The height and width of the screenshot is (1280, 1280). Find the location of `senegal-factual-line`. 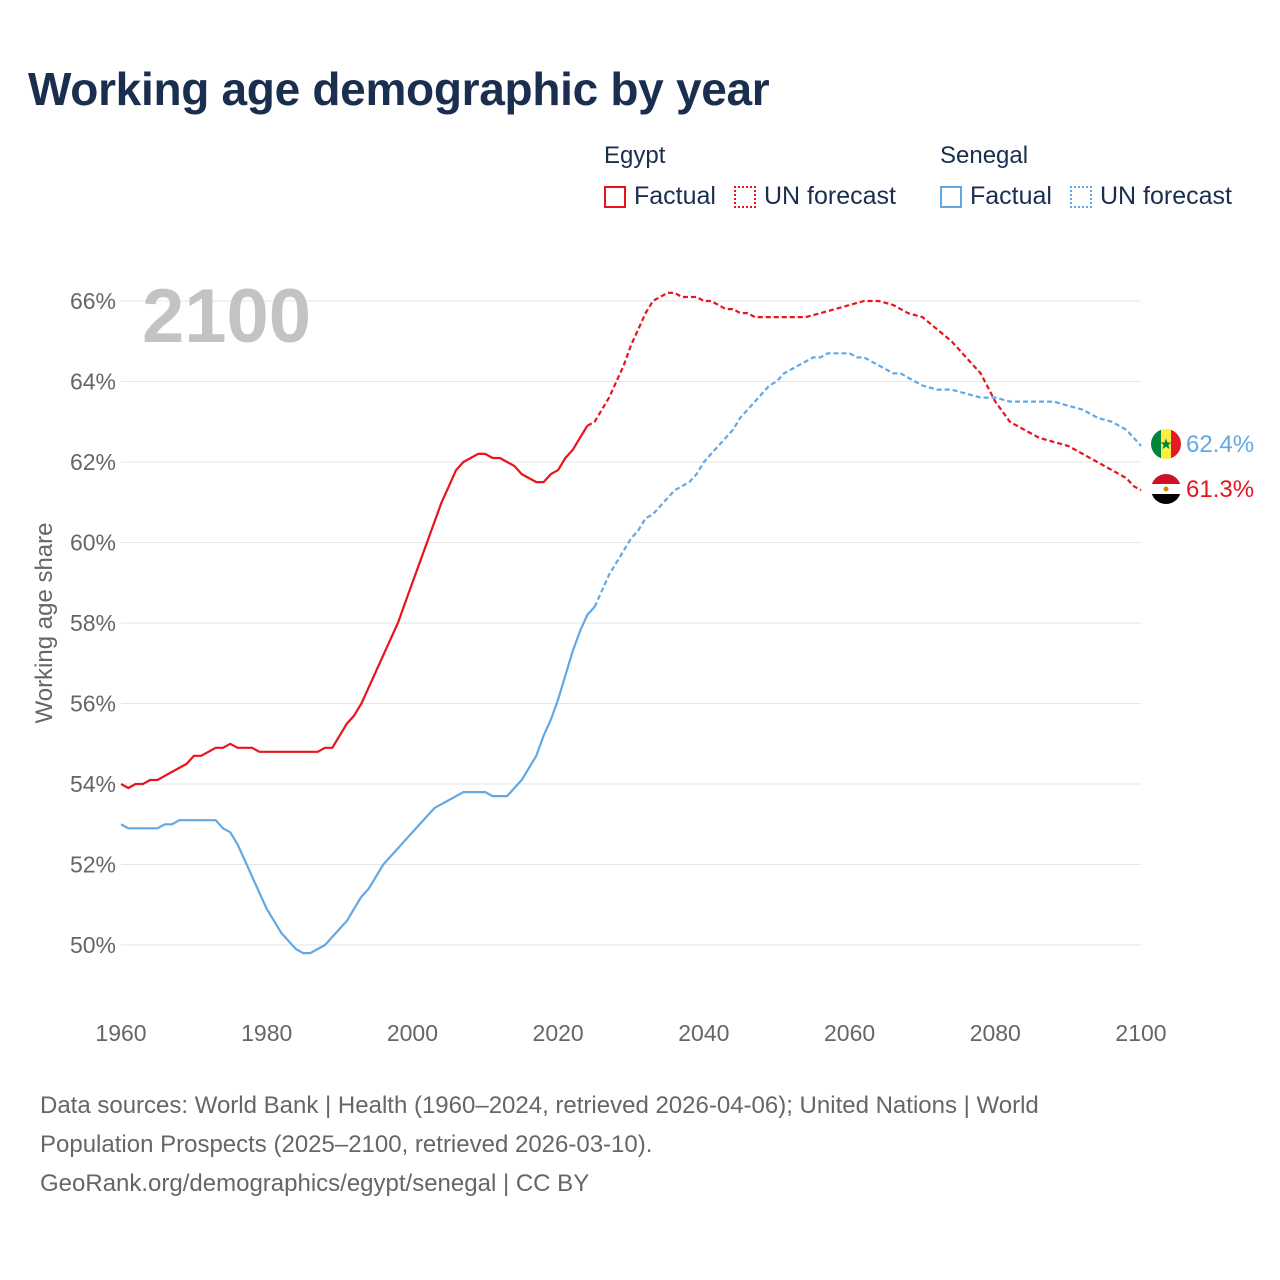

senegal-factual-line is located at coordinates (358, 780).